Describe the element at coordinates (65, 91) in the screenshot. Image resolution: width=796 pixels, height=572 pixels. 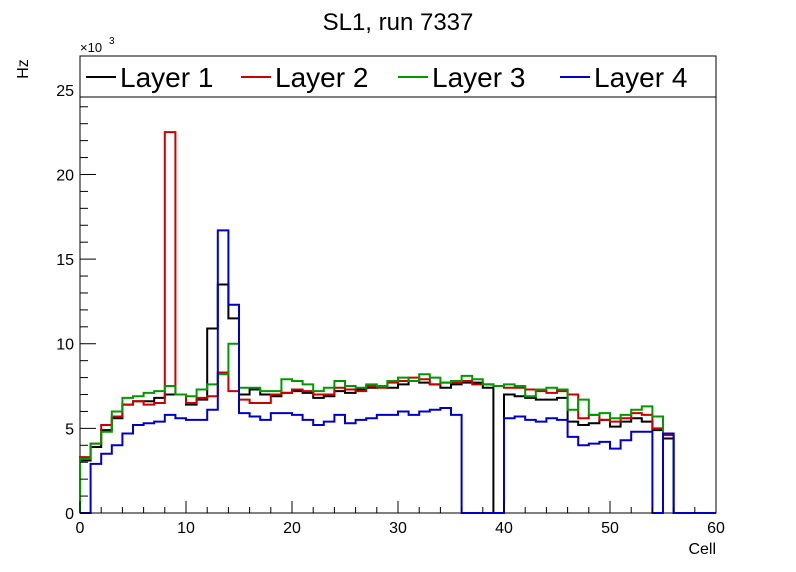
I see `y-tick-label: 25` at that location.